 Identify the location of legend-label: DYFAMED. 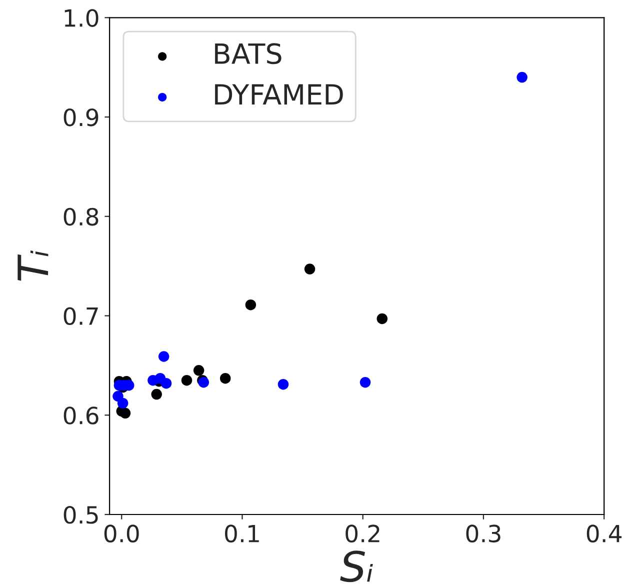
(279, 94).